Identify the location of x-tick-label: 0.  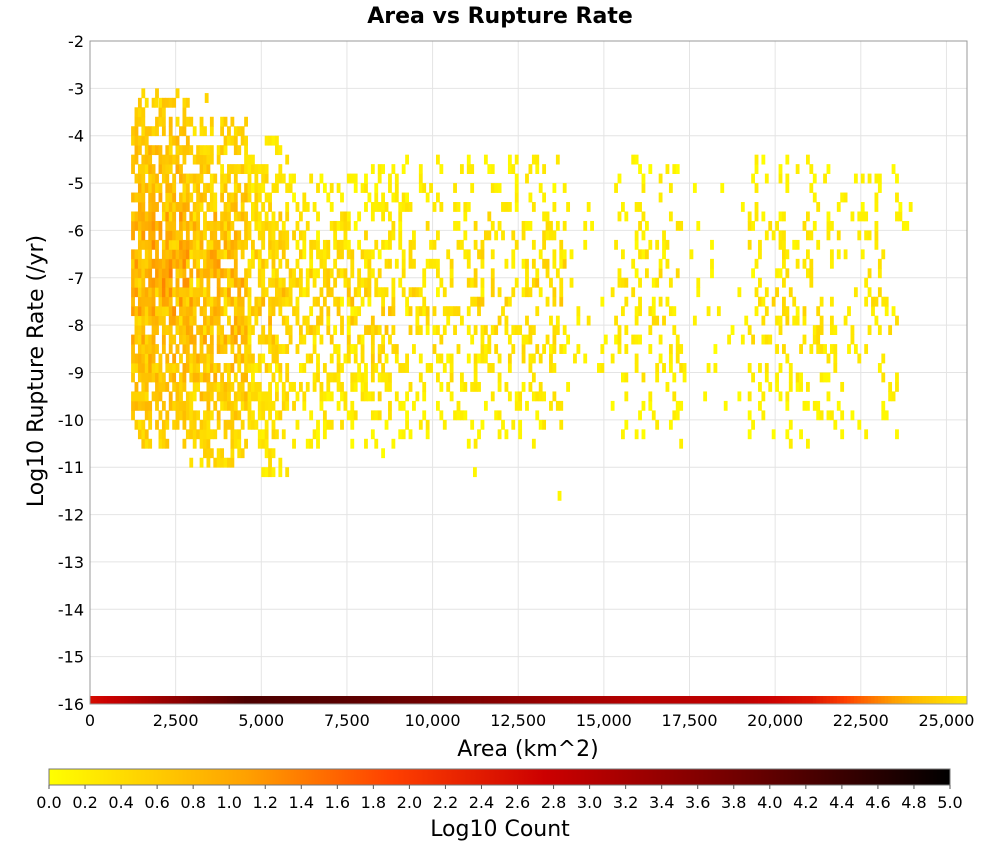
(90, 720).